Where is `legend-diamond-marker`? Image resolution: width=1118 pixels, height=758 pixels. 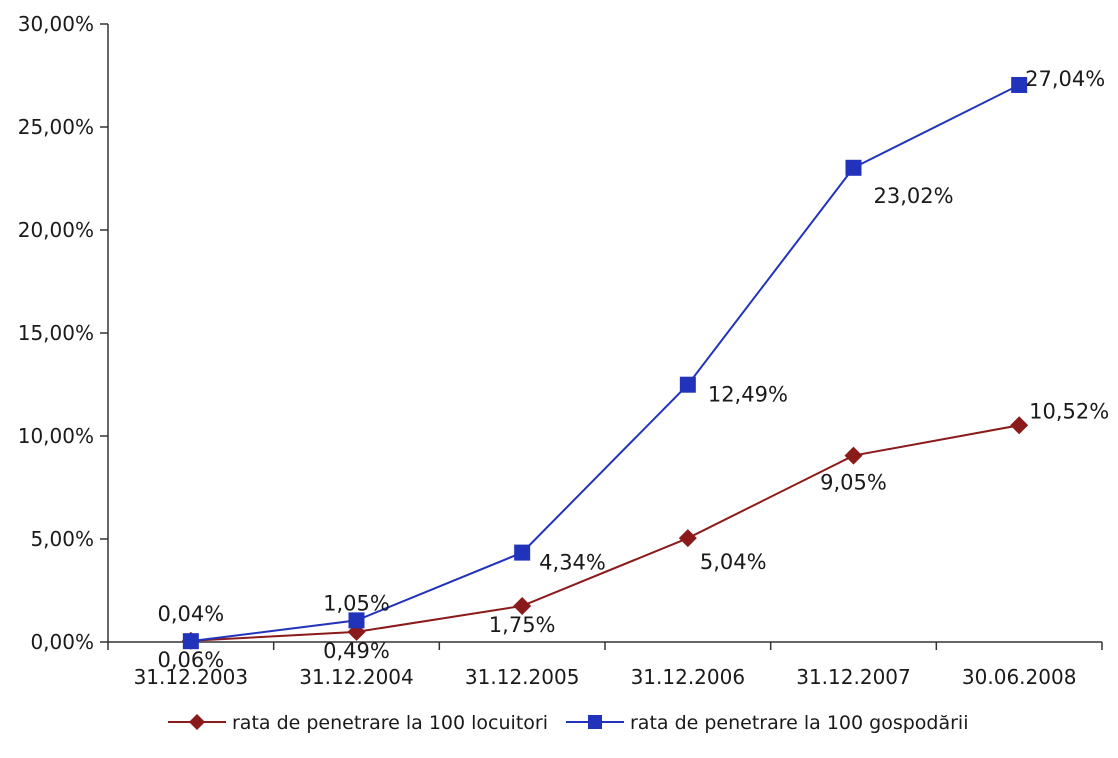 legend-diamond-marker is located at coordinates (197, 722).